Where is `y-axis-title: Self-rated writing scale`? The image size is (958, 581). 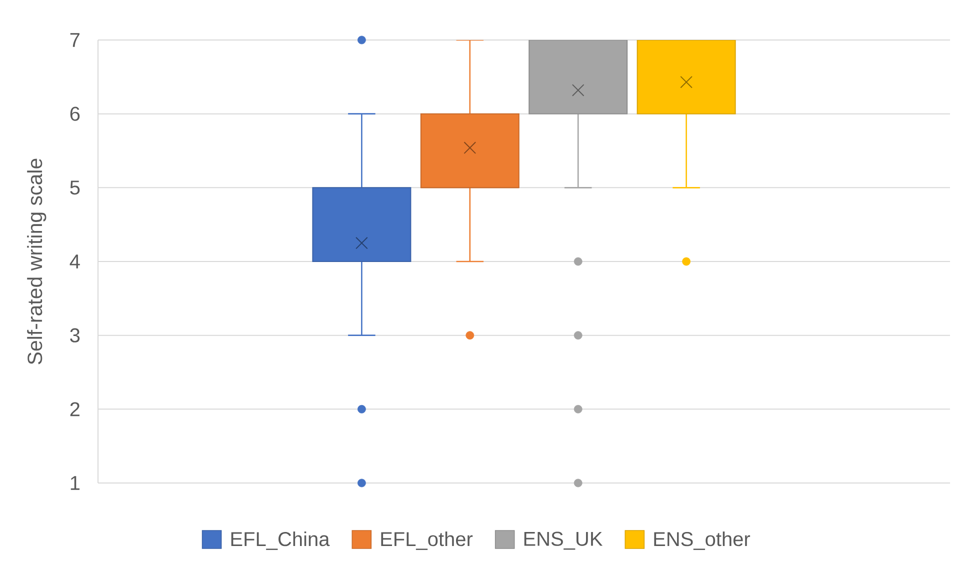 y-axis-title: Self-rated writing scale is located at coordinates (36, 261).